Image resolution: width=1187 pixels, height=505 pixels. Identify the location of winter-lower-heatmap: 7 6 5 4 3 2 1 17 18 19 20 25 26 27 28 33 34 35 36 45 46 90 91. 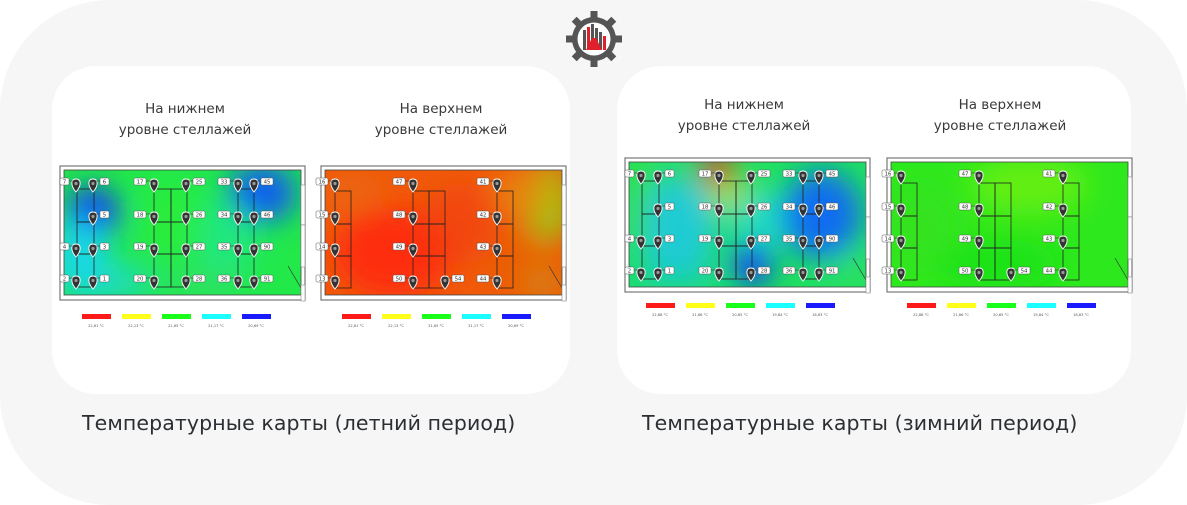
(747, 225).